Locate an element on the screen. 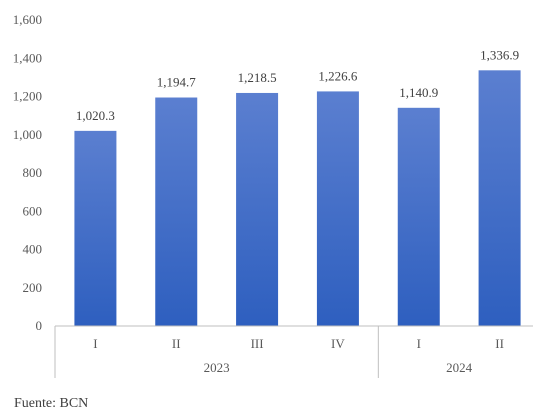 This screenshot has width=533, height=416. y-tick-label: 800 is located at coordinates (33, 172).